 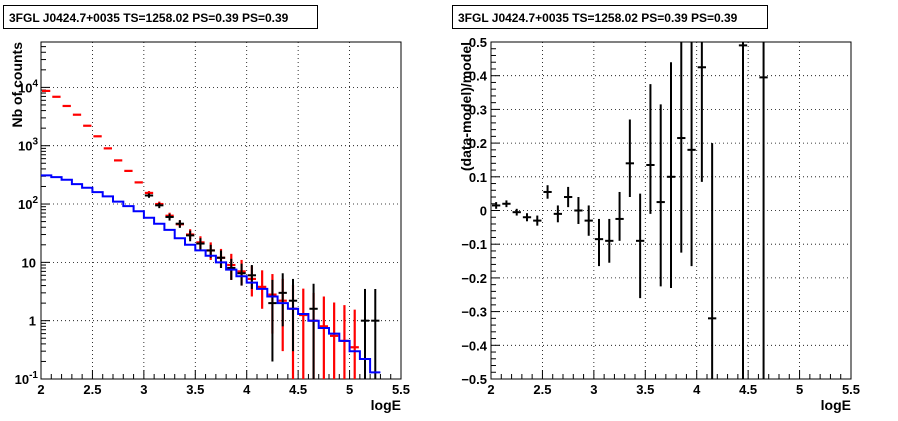 What do you see at coordinates (478, 76) in the screenshot?
I see `y-tick-label: 0.4` at bounding box center [478, 76].